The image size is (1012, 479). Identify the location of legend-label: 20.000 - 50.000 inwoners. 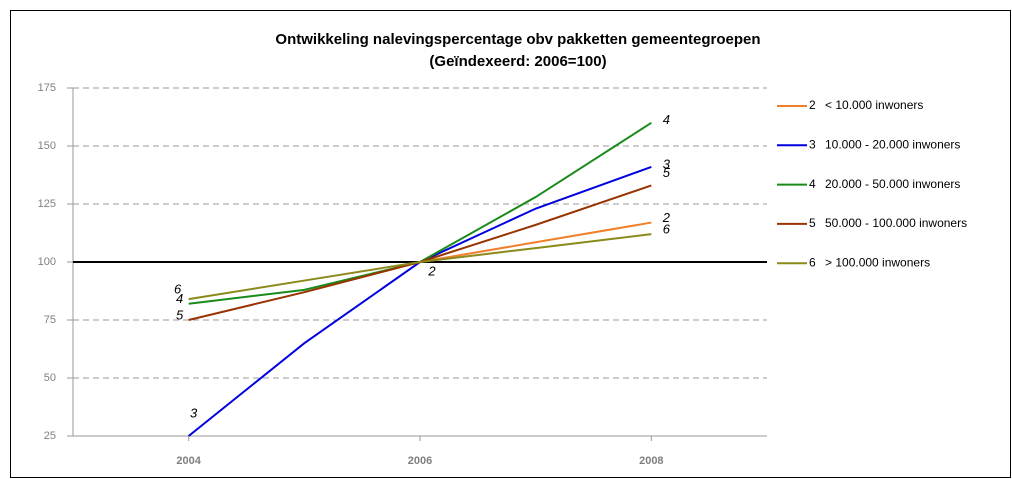
(892, 184).